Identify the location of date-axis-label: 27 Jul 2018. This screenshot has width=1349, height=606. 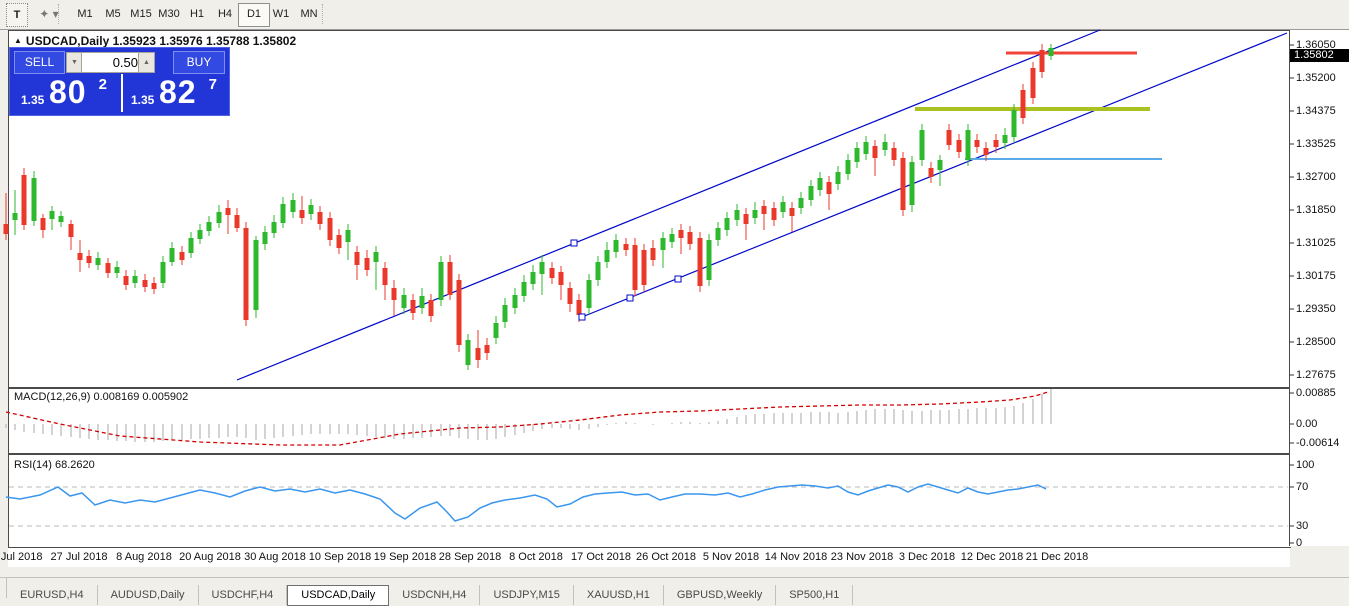
(79, 557).